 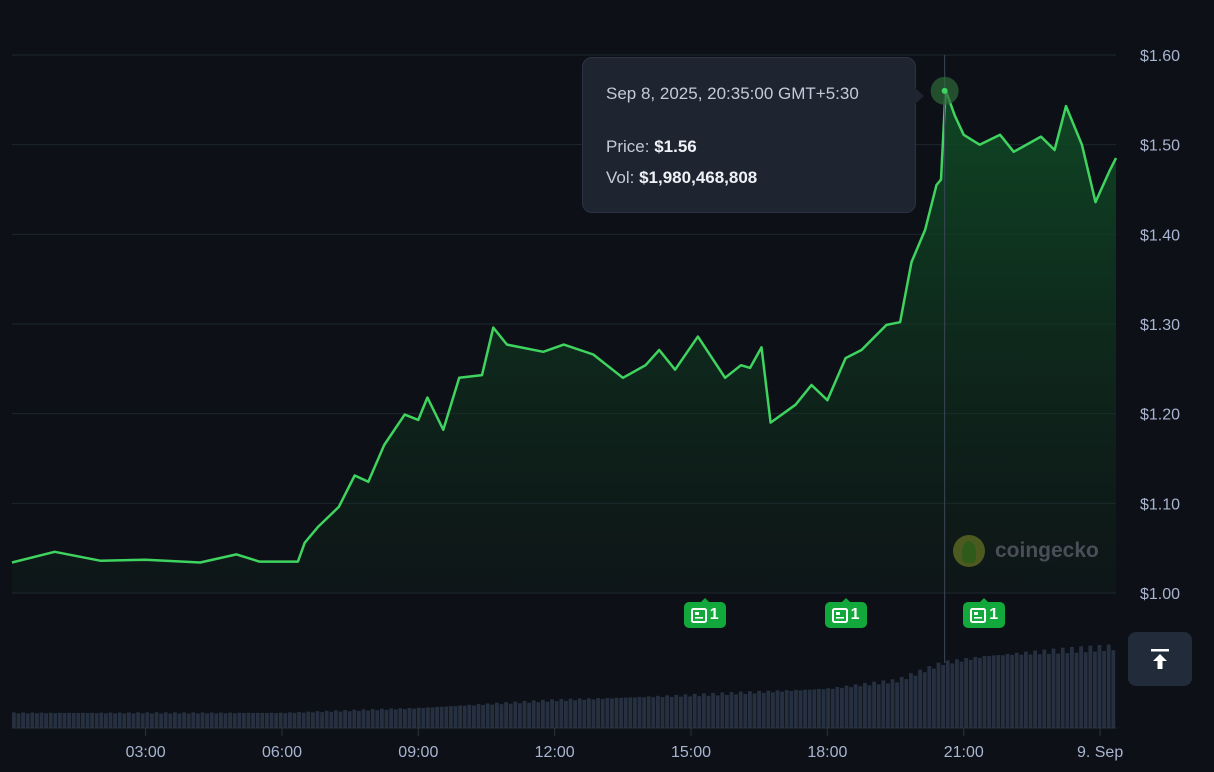 I want to click on tooltip-date: Sep 8, 2025, 20:35:00 GMT+5:30, so click(x=732, y=93).